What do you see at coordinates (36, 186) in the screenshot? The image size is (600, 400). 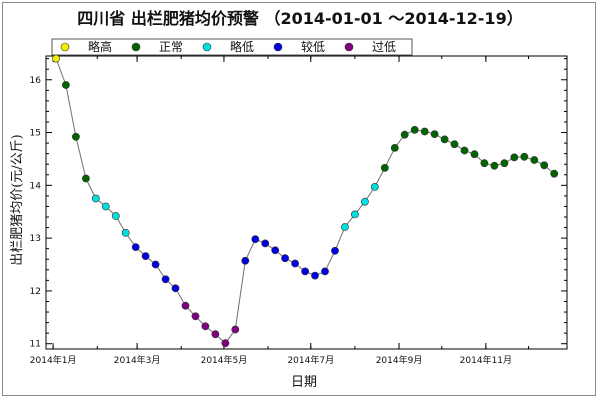 I see `y-tick-label: 14` at bounding box center [36, 186].